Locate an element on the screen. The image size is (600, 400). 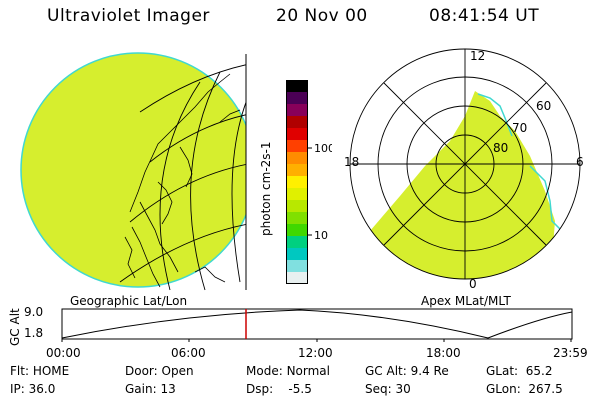
status-flt: Flt: HOME is located at coordinates (40, 371).